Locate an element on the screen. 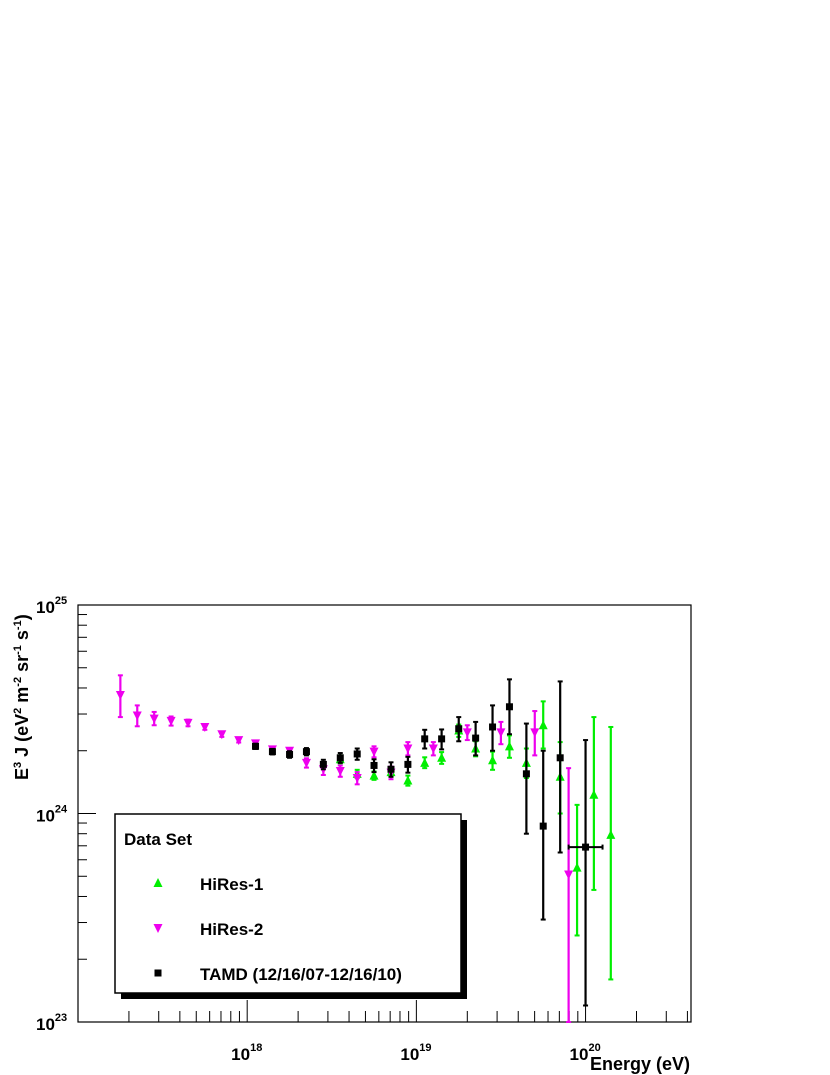  legend-box is located at coordinates (288, 903).